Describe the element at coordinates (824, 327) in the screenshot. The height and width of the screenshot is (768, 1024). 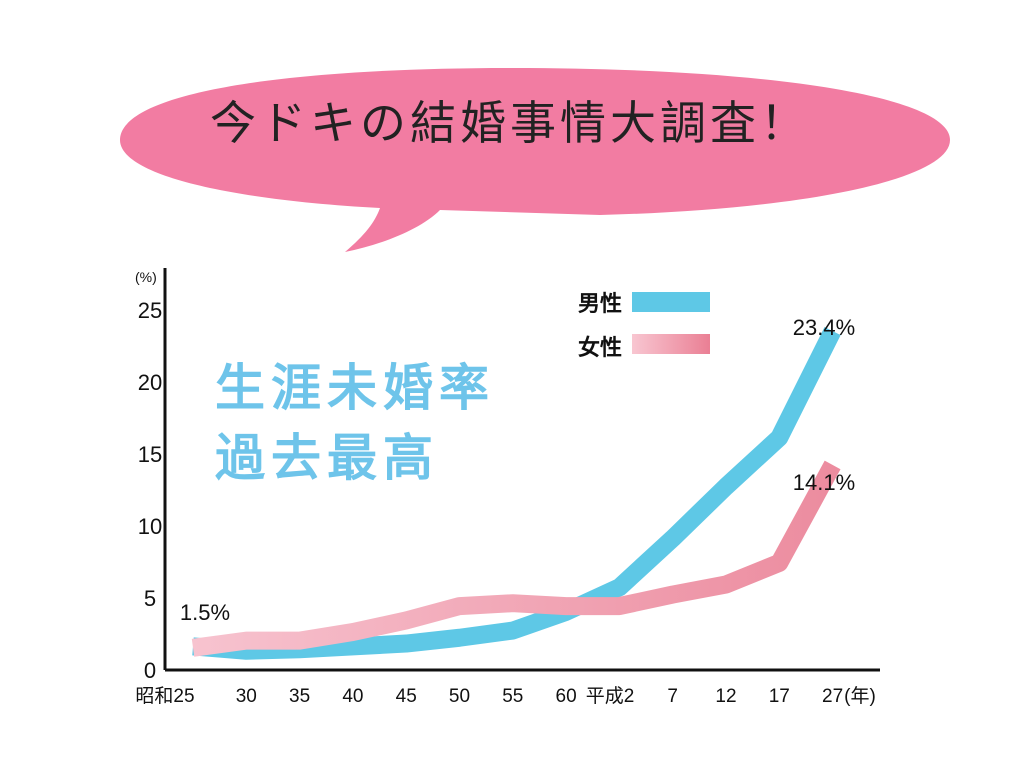
I see `annotation-label: 23.4%` at that location.